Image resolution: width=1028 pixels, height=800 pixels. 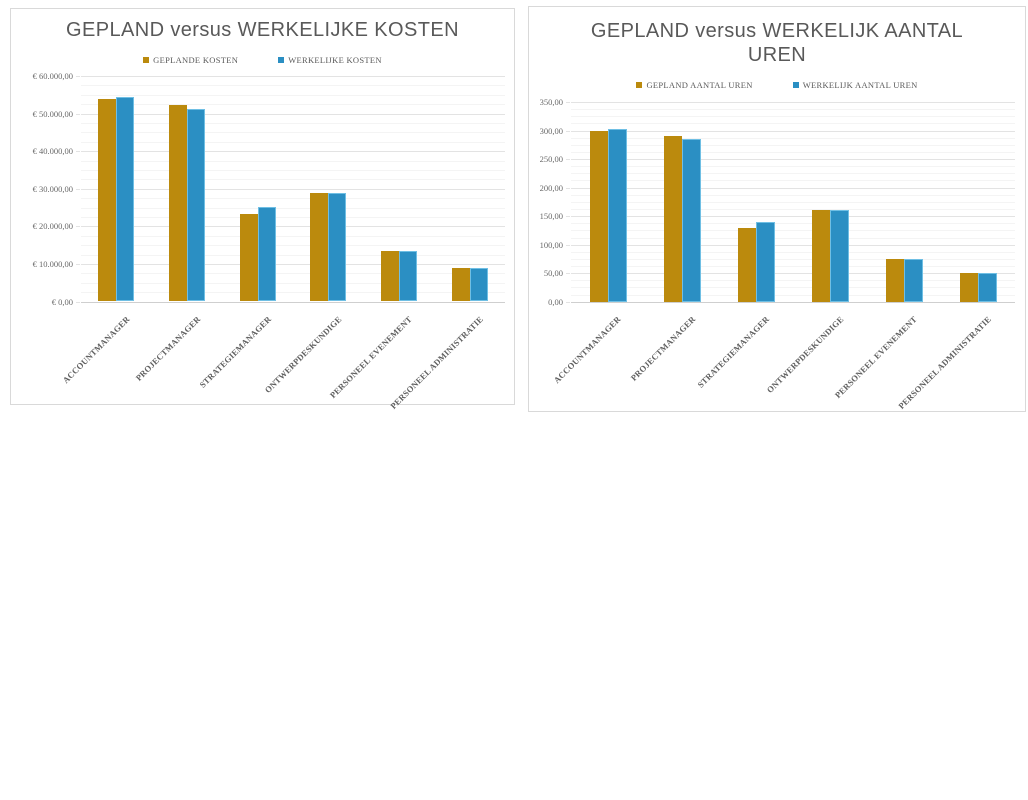 I want to click on y-axis-tick-label: 0,00, so click(x=555, y=301).